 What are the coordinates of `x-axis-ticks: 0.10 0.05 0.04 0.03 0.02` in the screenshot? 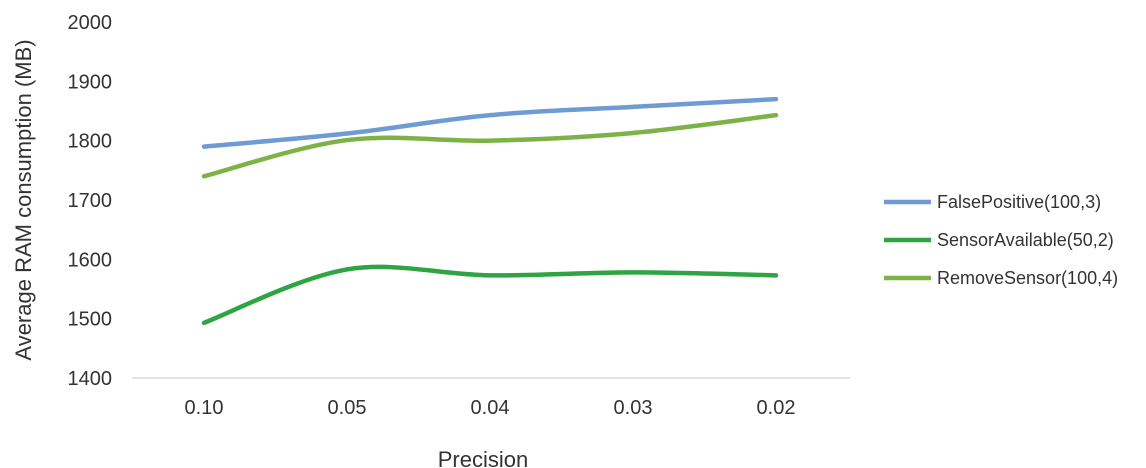 It's located at (490, 408).